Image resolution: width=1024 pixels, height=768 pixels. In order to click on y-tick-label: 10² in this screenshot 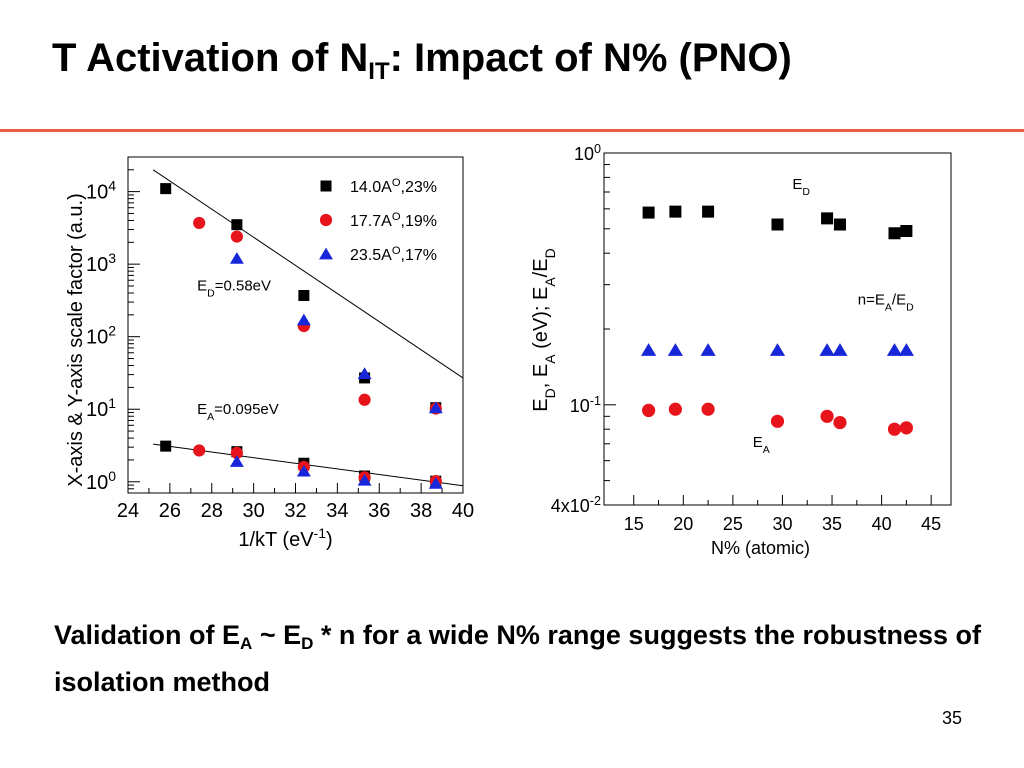, I will do `click(101, 336)`.